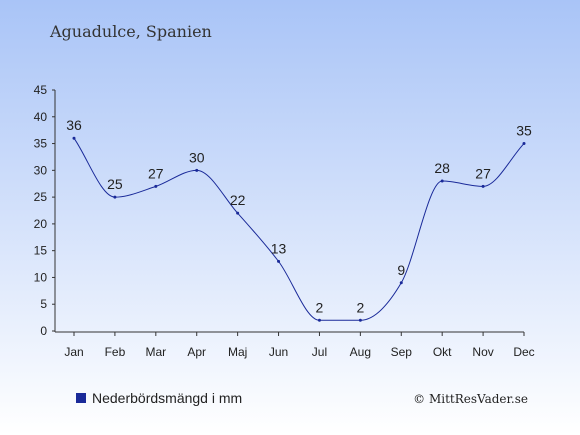 The width and height of the screenshot is (580, 435). I want to click on data-label: 35, so click(524, 131).